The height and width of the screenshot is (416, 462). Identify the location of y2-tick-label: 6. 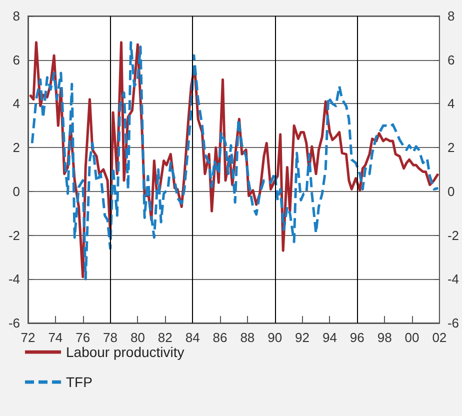
(451, 60).